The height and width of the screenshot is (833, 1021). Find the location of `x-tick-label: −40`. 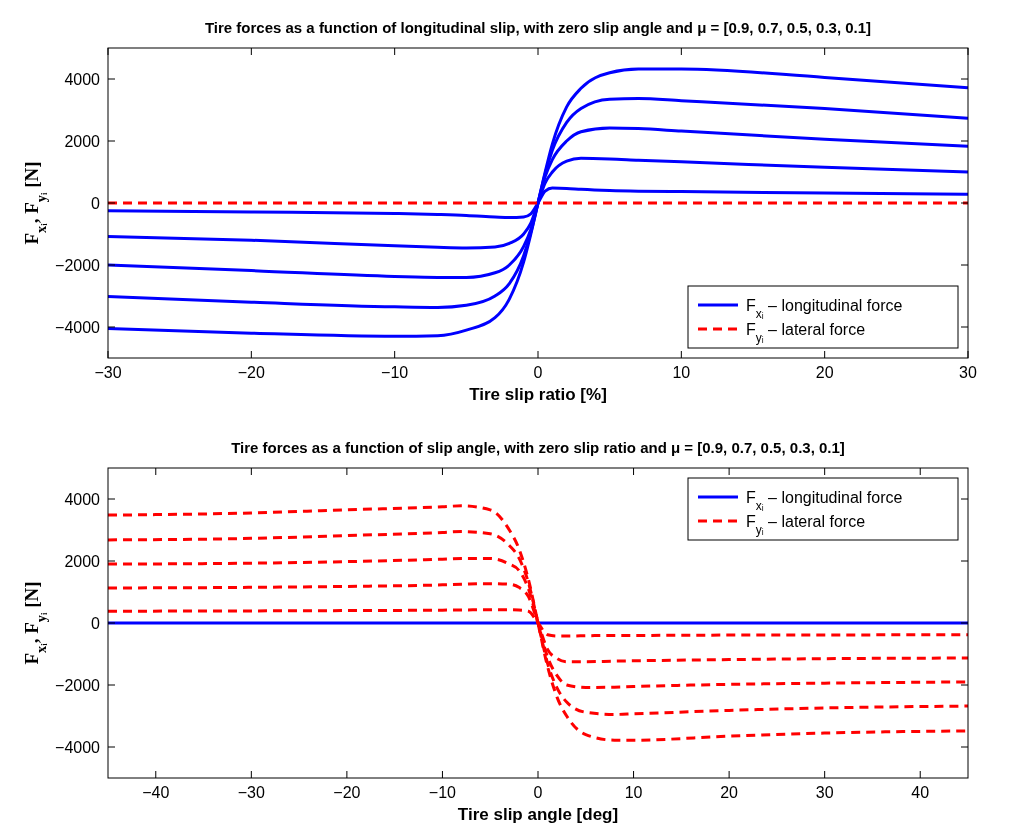

x-tick-label: −40 is located at coordinates (156, 792).